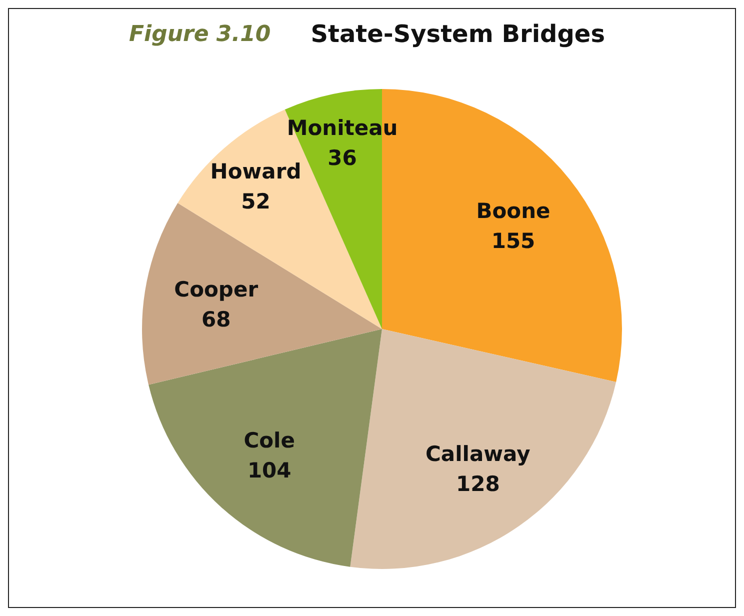 The image size is (744, 616). Describe the element at coordinates (457, 34) in the screenshot. I see `chart-title: State-System Bridges` at that location.